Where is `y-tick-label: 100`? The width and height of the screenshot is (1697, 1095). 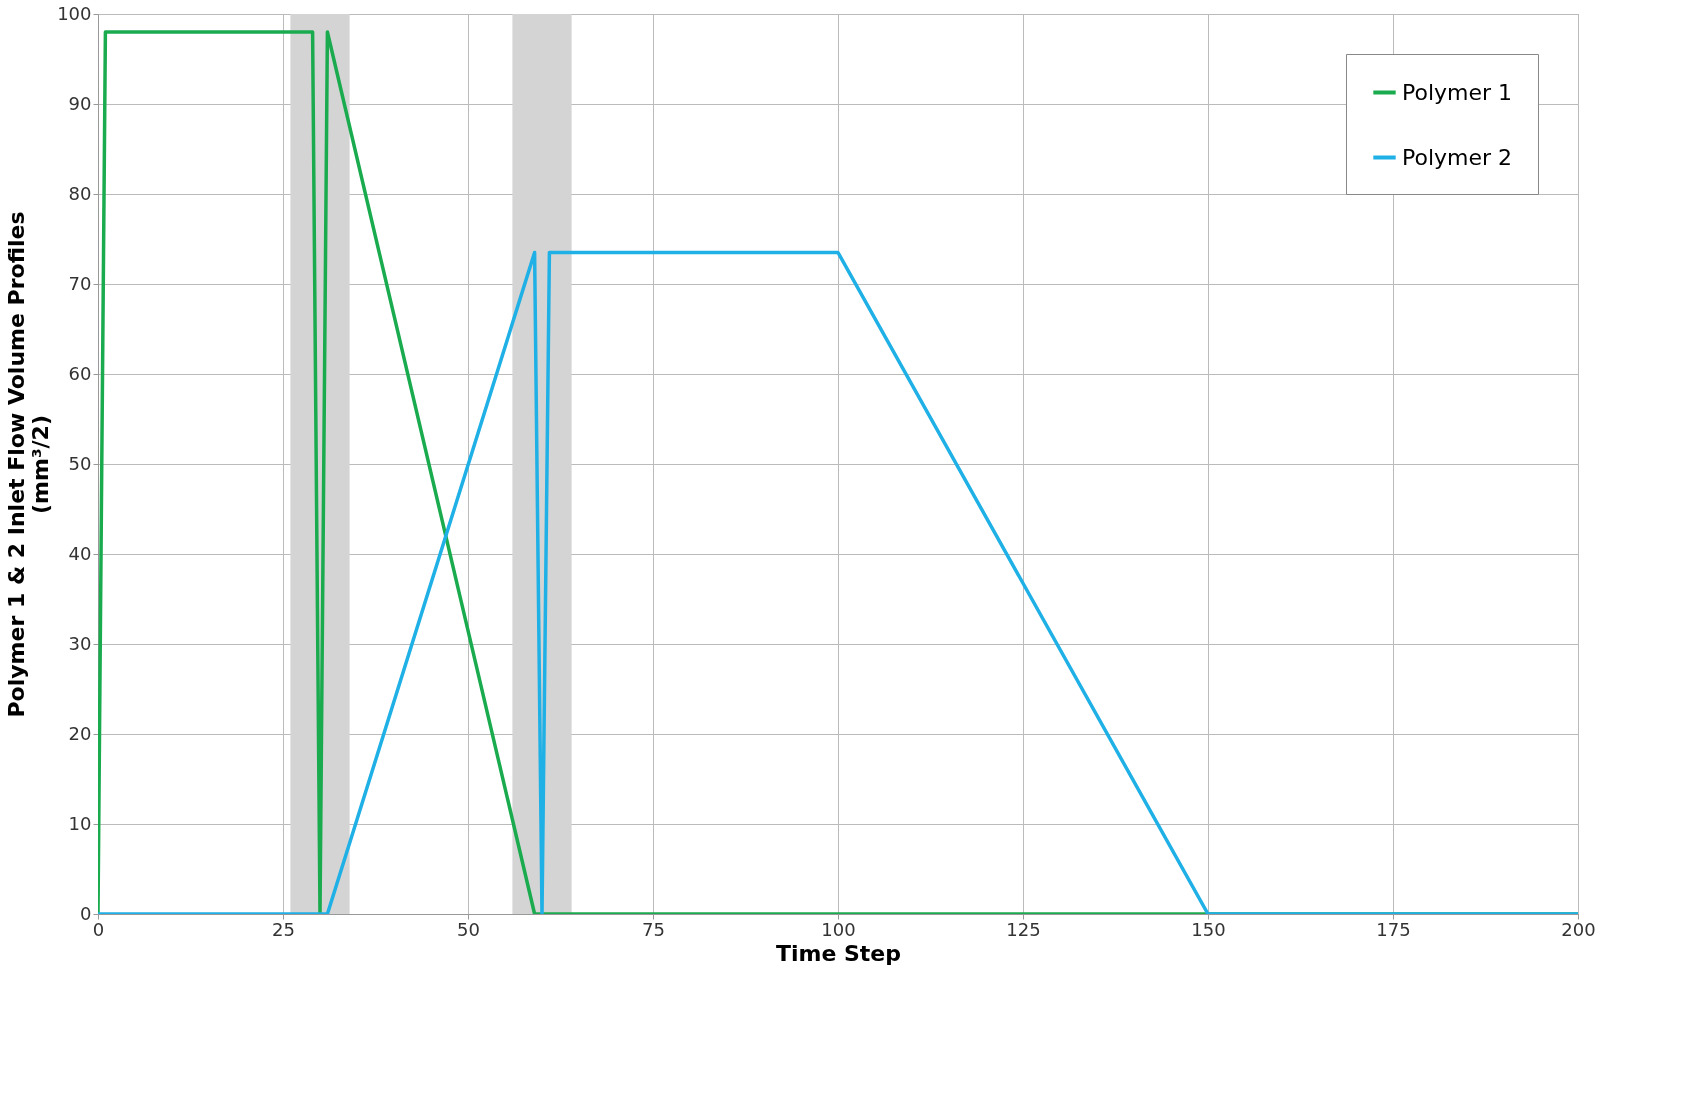
y-tick-label: 100 is located at coordinates (74, 13).